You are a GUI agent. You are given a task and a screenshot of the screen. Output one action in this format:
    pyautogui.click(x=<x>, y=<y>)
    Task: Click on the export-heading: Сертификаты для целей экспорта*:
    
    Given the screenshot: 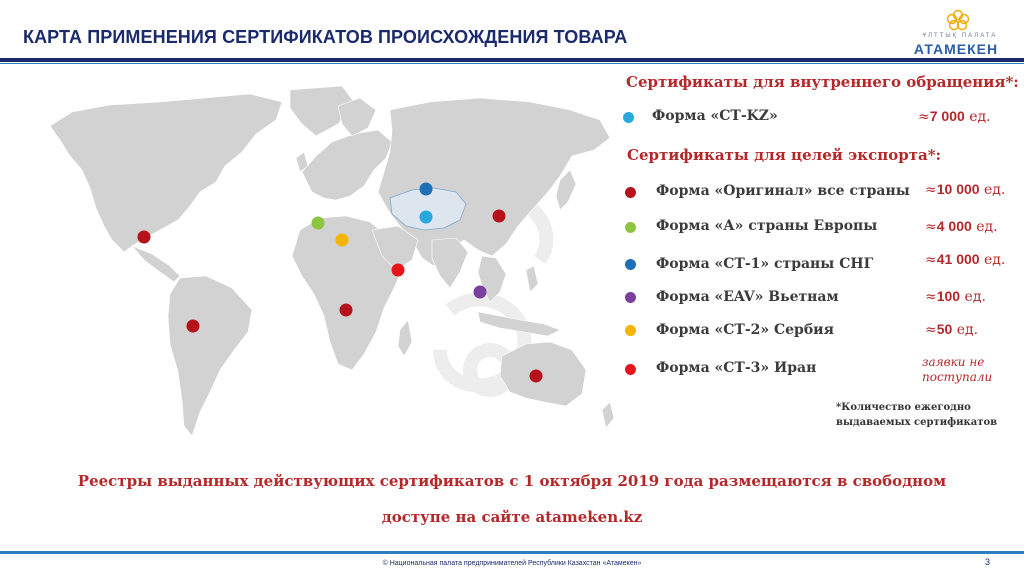 What is the action you would take?
    pyautogui.click(x=784, y=155)
    